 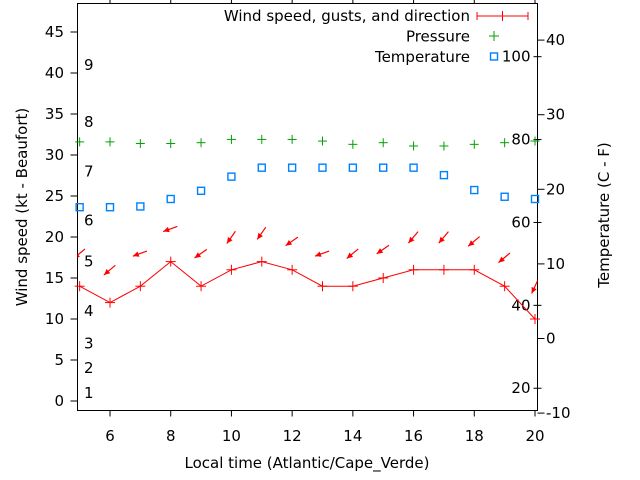 I want to click on y-tick-label-kt: 10, so click(x=54, y=319).